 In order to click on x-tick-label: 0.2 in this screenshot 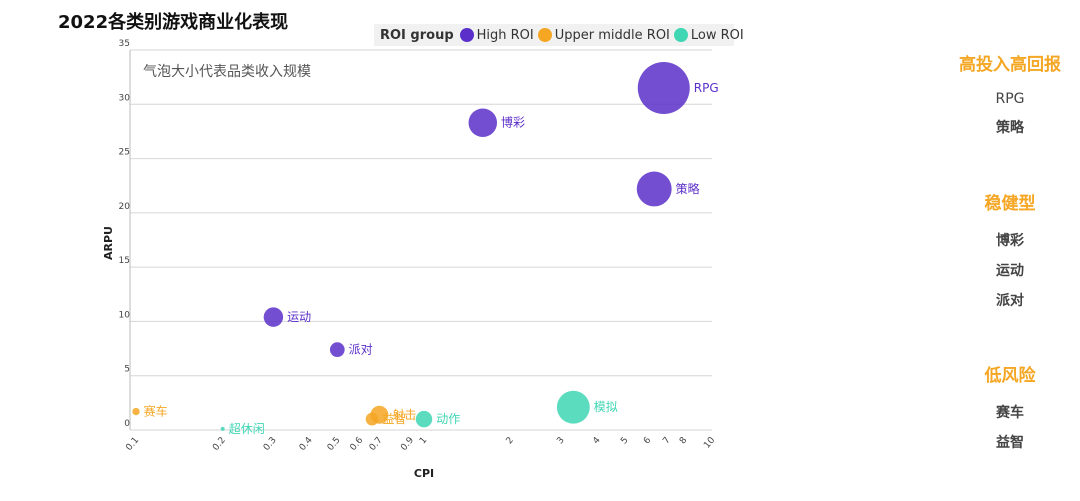, I will do `click(219, 444)`.